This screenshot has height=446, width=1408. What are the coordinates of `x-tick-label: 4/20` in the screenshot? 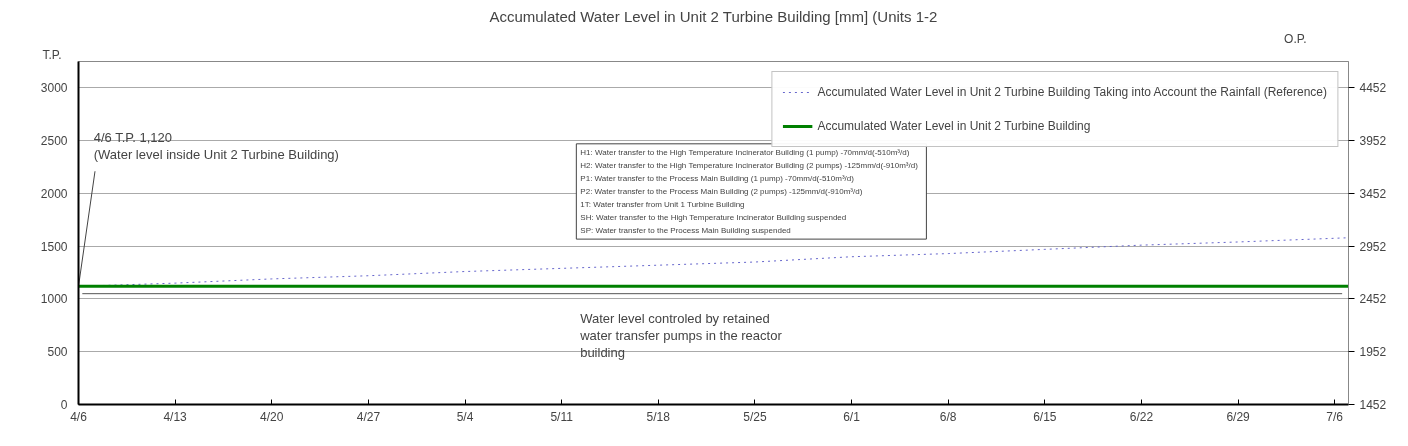 It's located at (272, 416).